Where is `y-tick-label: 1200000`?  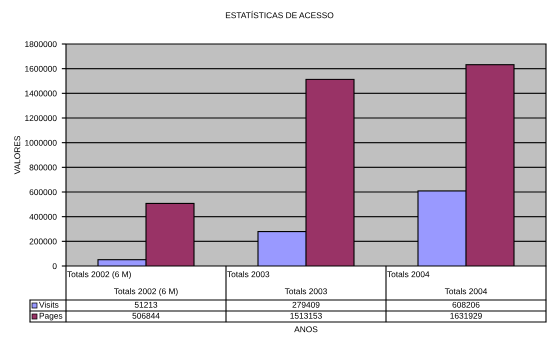 y-tick-label: 1200000 is located at coordinates (41, 118).